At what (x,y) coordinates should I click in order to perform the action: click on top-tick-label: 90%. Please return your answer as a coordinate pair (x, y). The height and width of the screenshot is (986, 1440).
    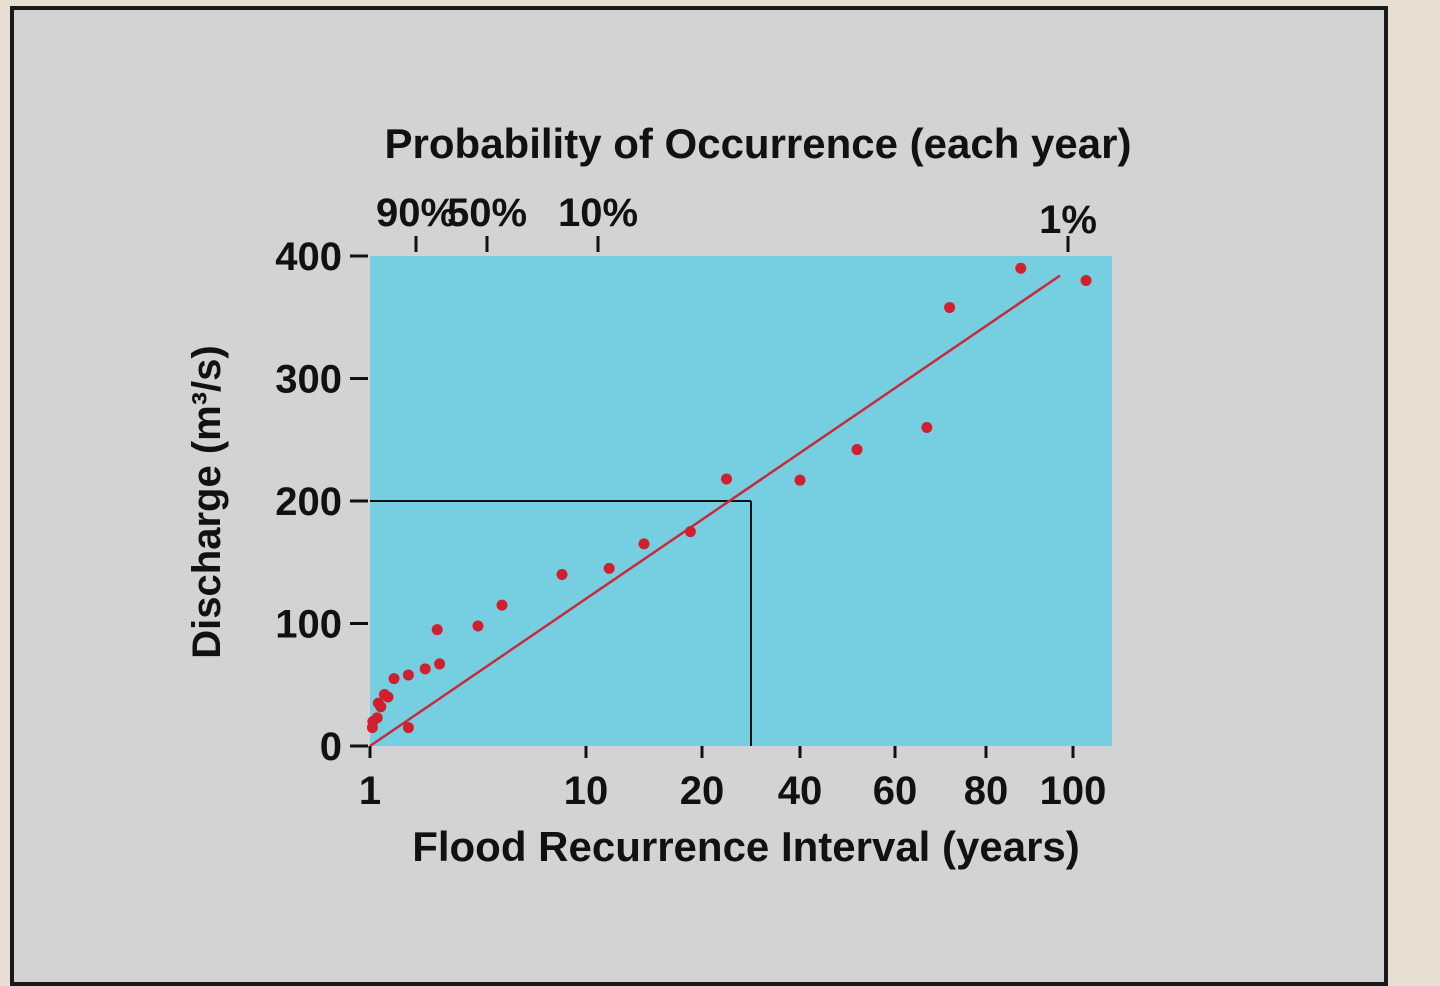
    Looking at the image, I should click on (416, 213).